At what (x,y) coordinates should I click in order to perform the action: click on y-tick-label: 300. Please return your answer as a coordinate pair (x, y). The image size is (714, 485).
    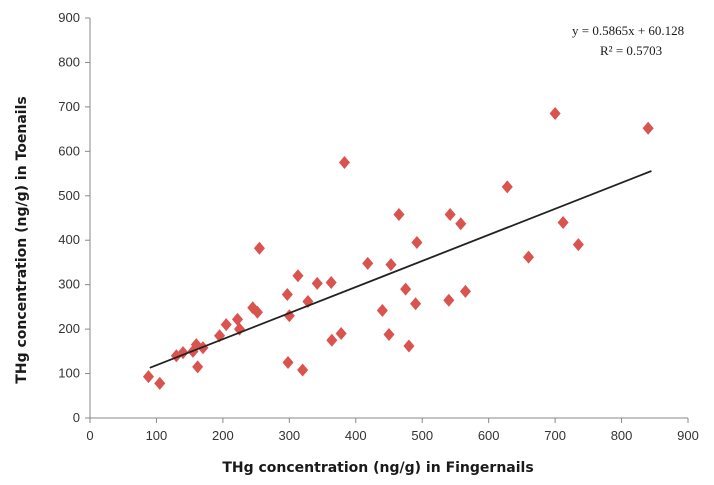
    Looking at the image, I should click on (69, 284).